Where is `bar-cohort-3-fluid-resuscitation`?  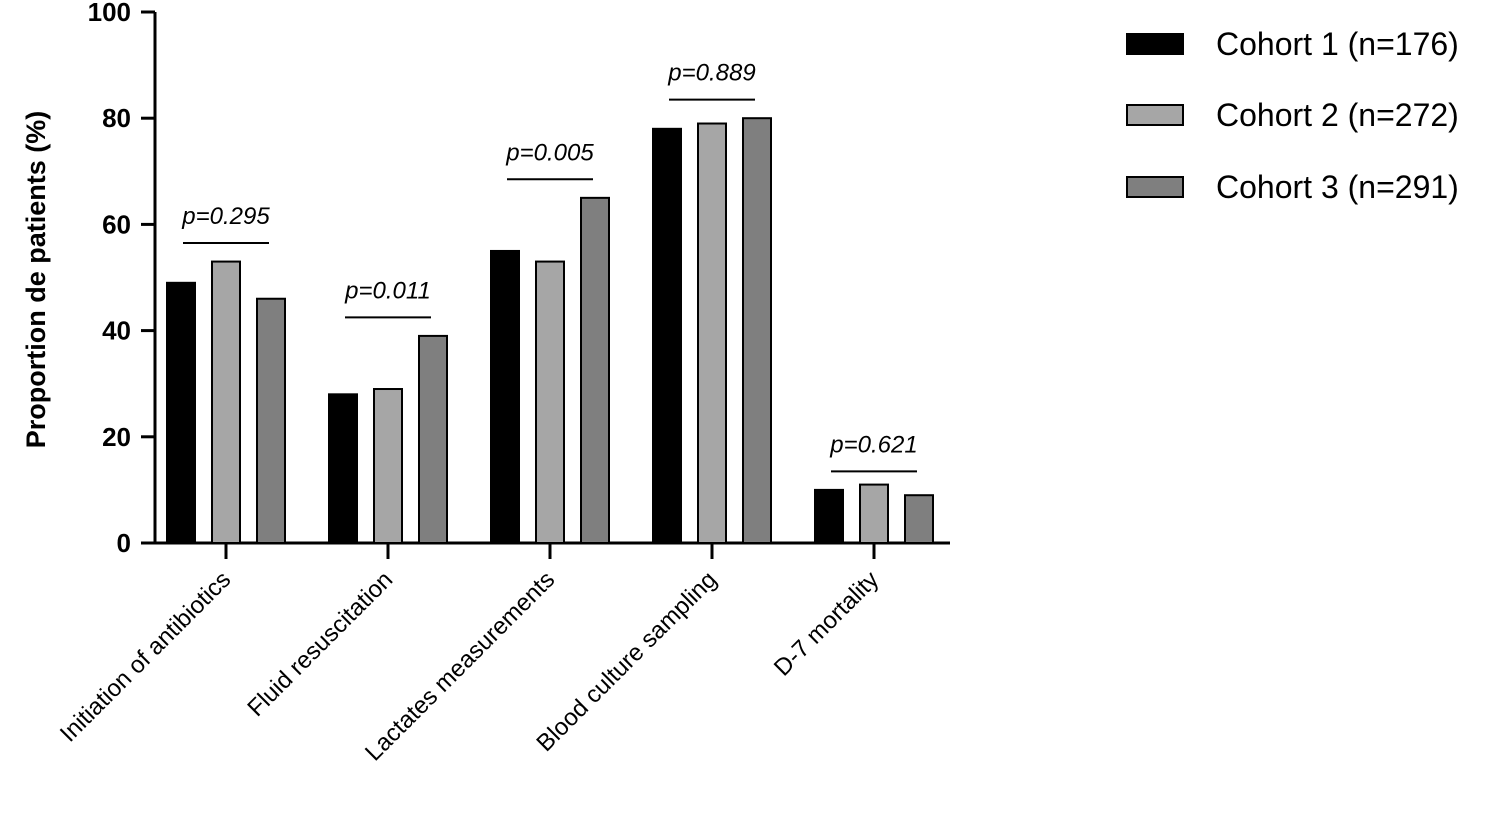
bar-cohort-3-fluid-resuscitation is located at coordinates (433, 439).